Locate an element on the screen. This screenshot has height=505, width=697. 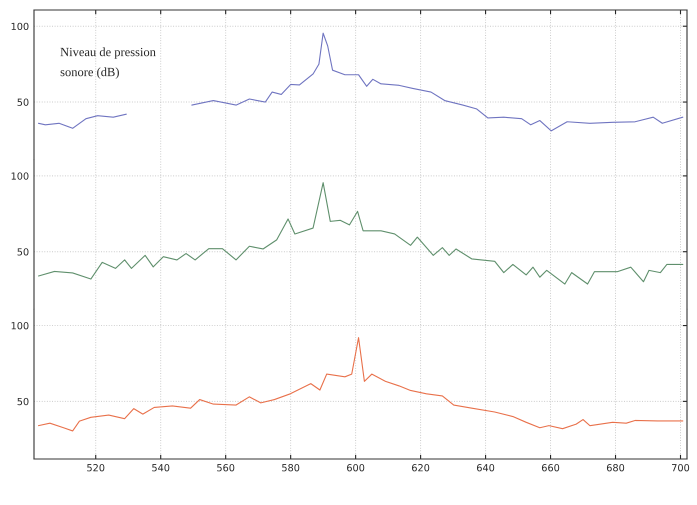
x-tick-label: 600 is located at coordinates (355, 468).